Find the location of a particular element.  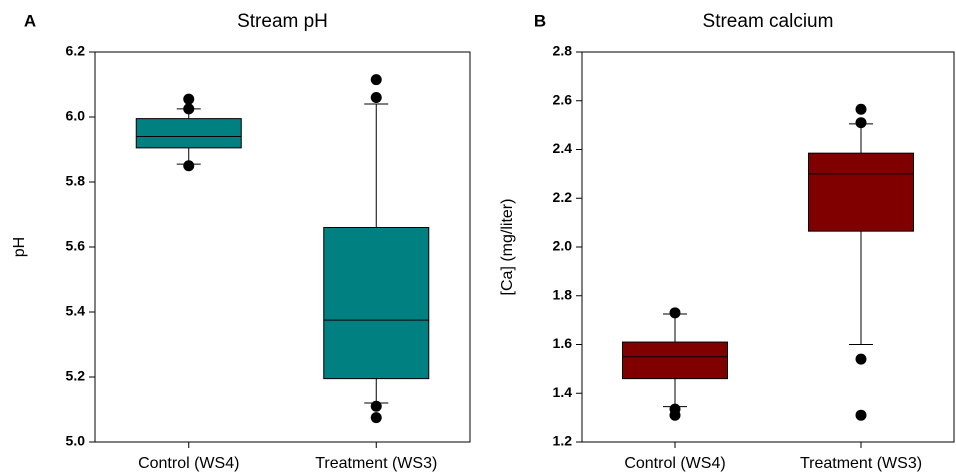

y-tick-label: 2.2 is located at coordinates (563, 197).